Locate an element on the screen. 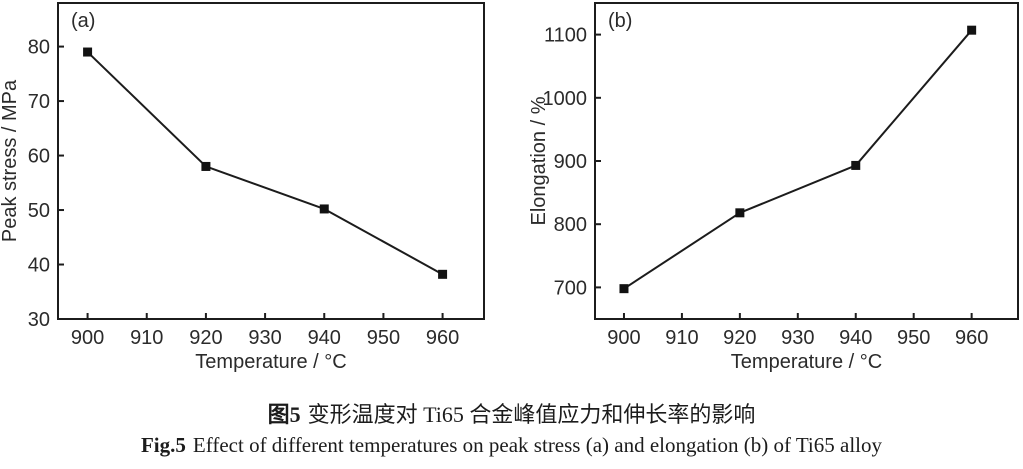 The height and width of the screenshot is (469, 1023). caption-zh-prefix: 图5 is located at coordinates (284, 414).